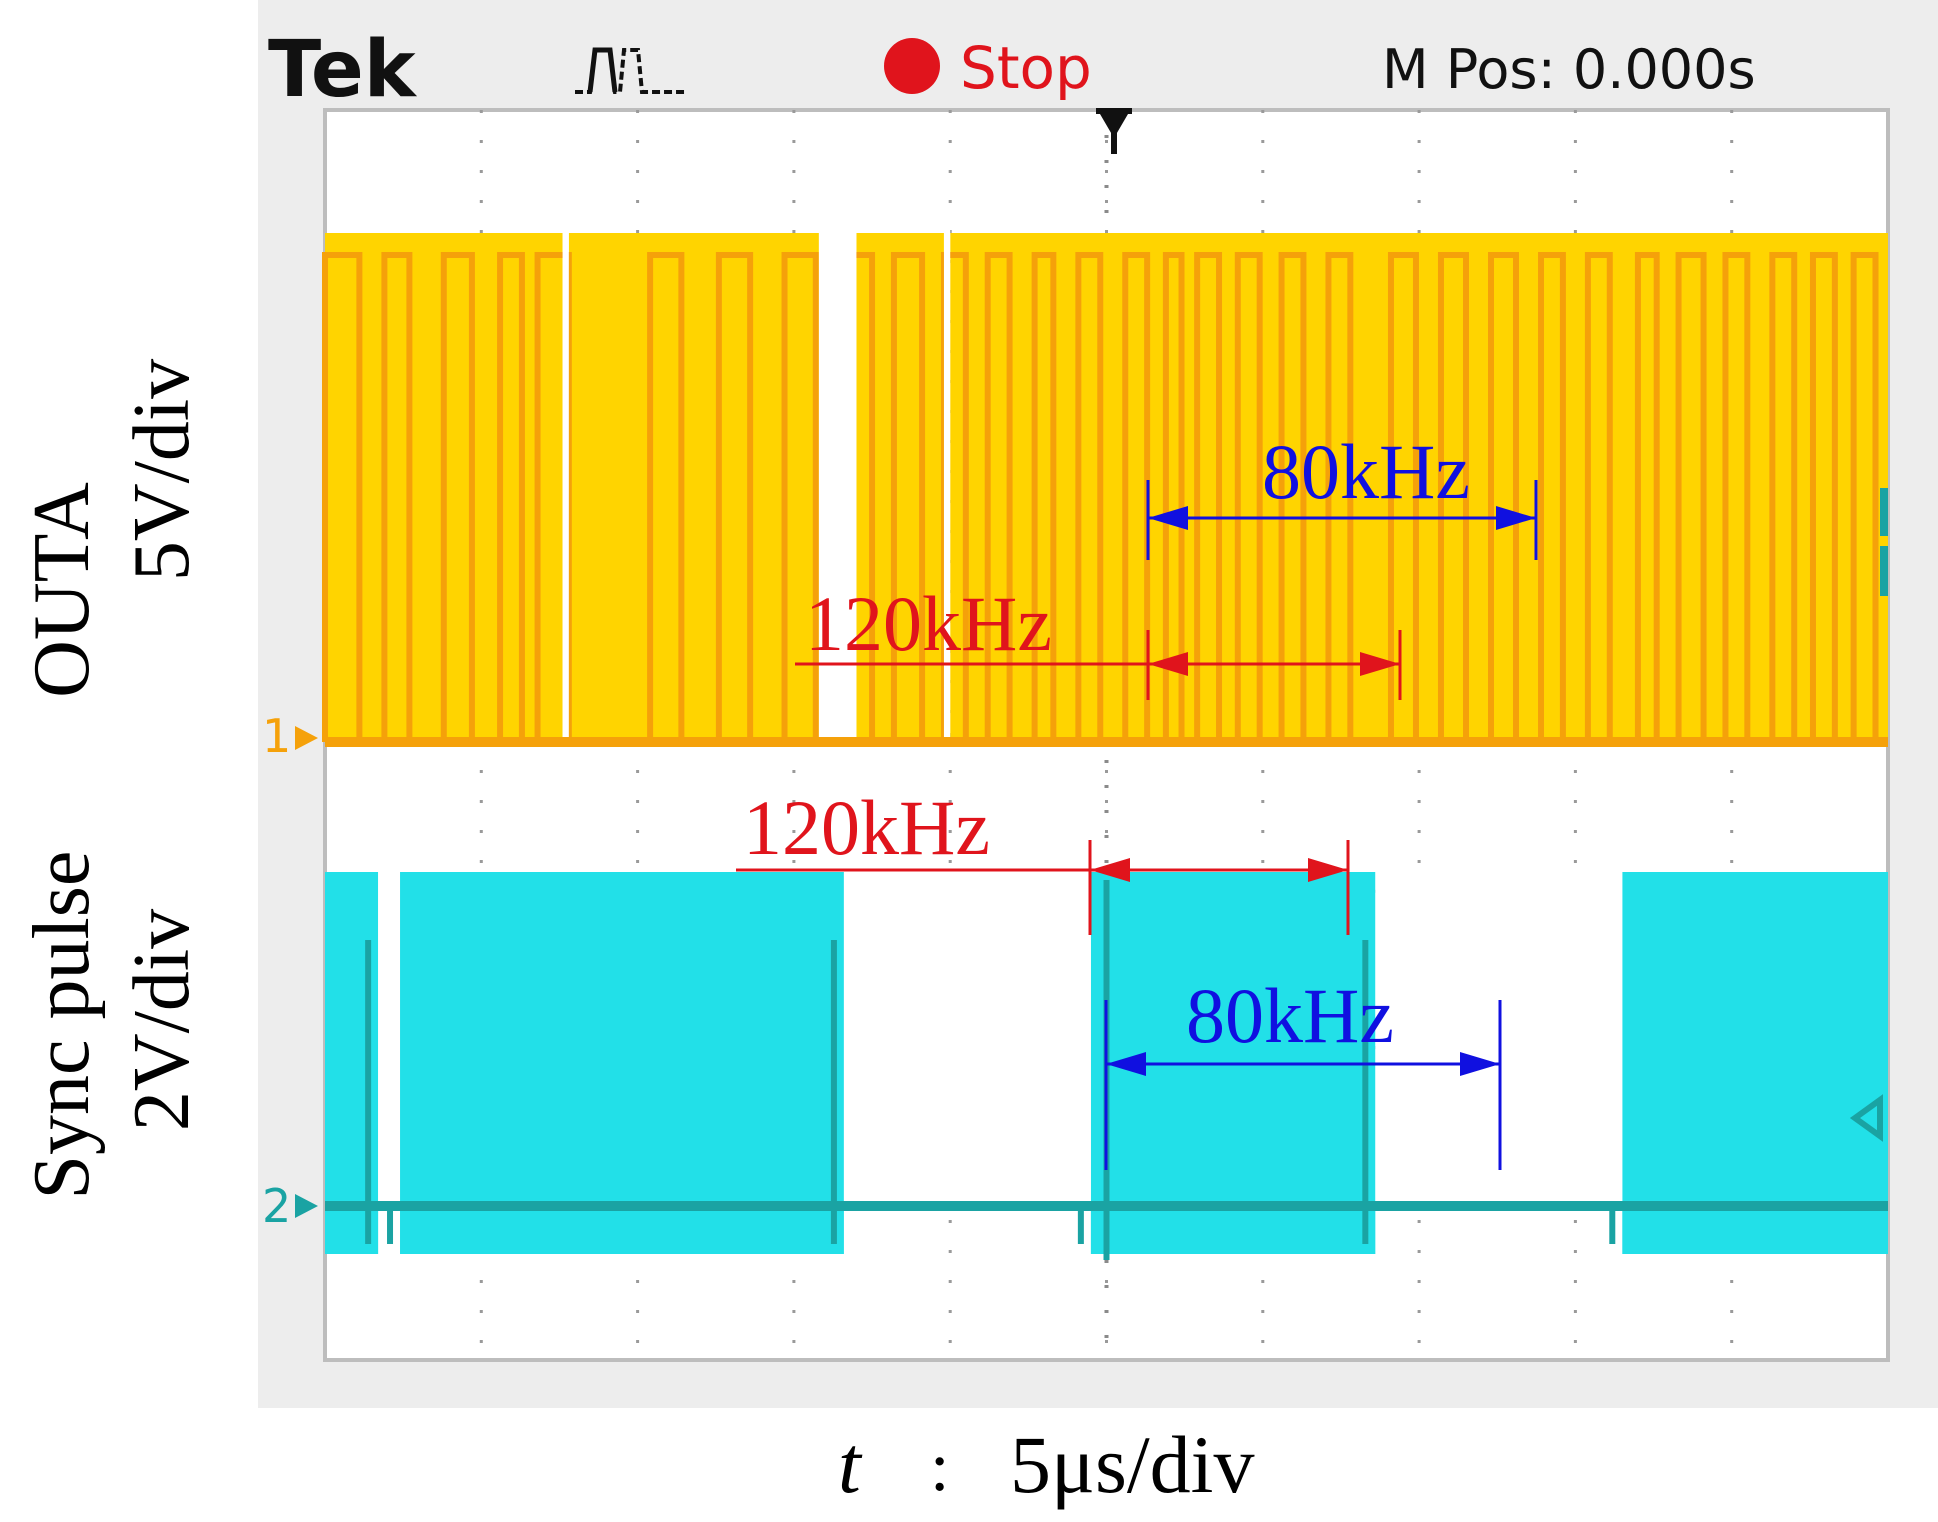  I want to click on channel-1-marker: 1, so click(276, 736).